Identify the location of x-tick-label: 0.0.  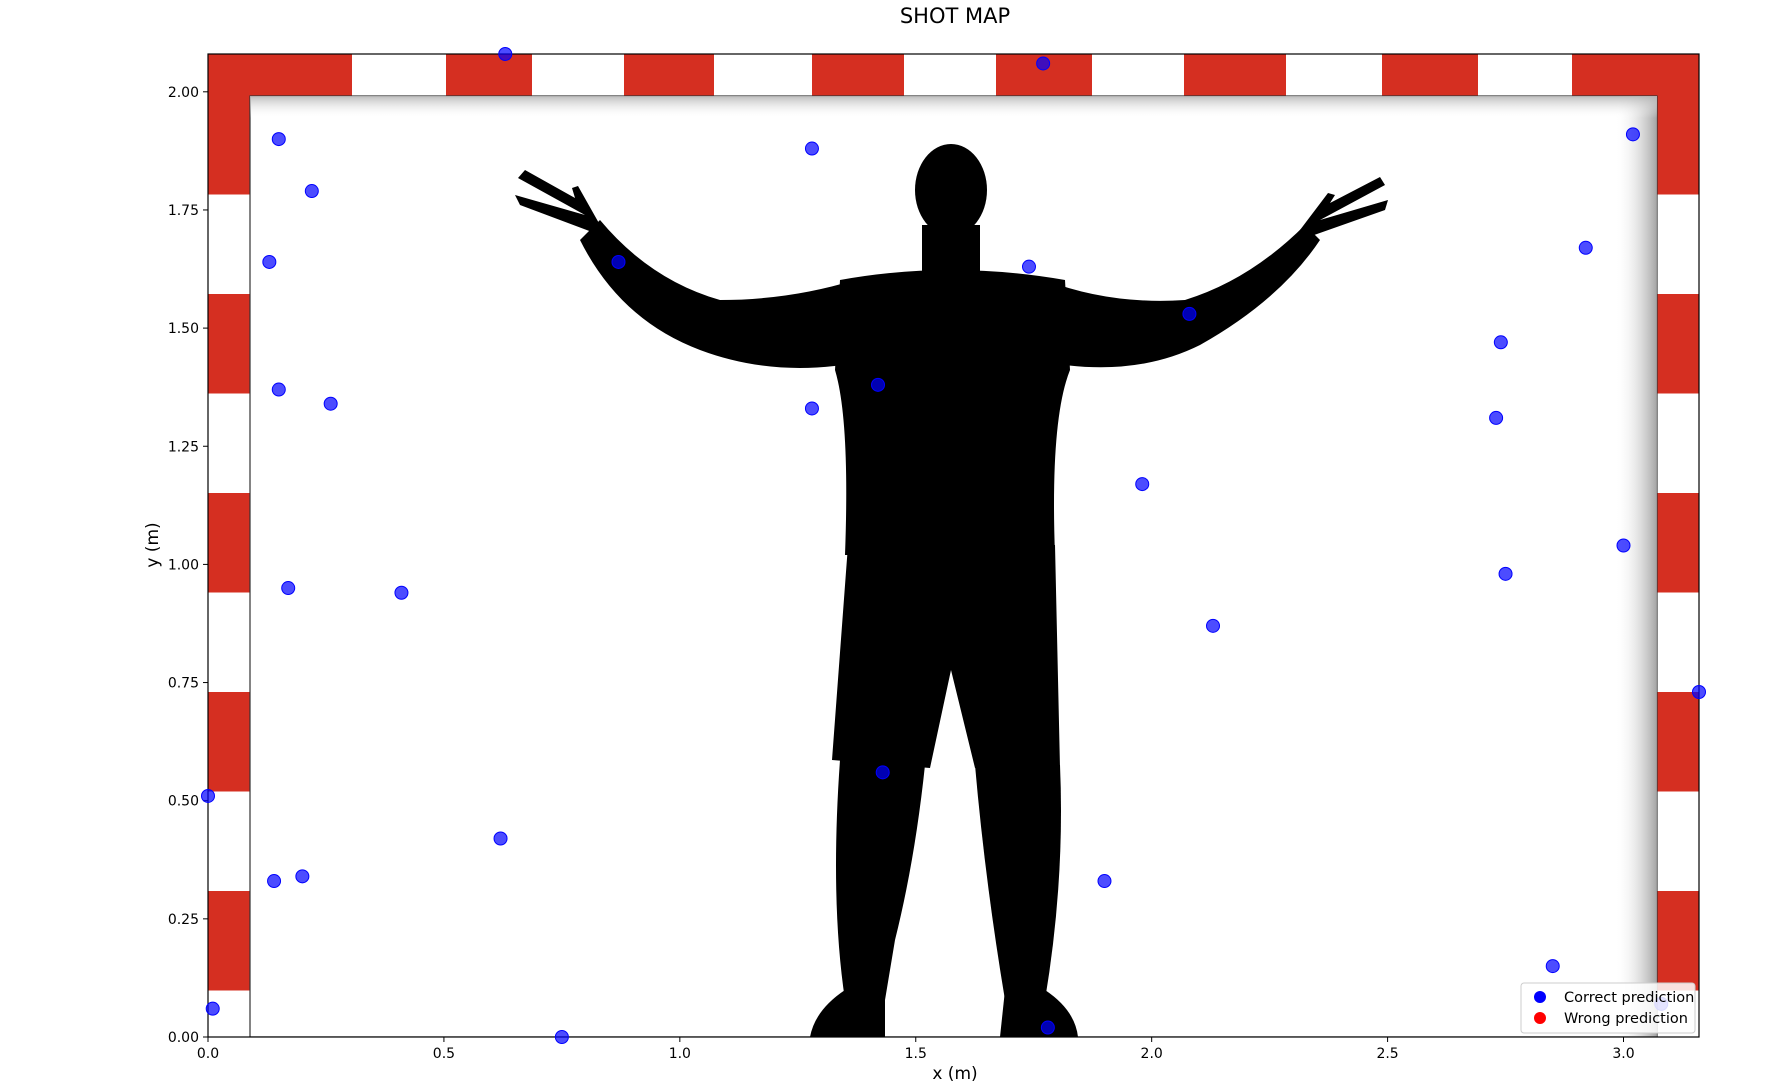
(208, 1054).